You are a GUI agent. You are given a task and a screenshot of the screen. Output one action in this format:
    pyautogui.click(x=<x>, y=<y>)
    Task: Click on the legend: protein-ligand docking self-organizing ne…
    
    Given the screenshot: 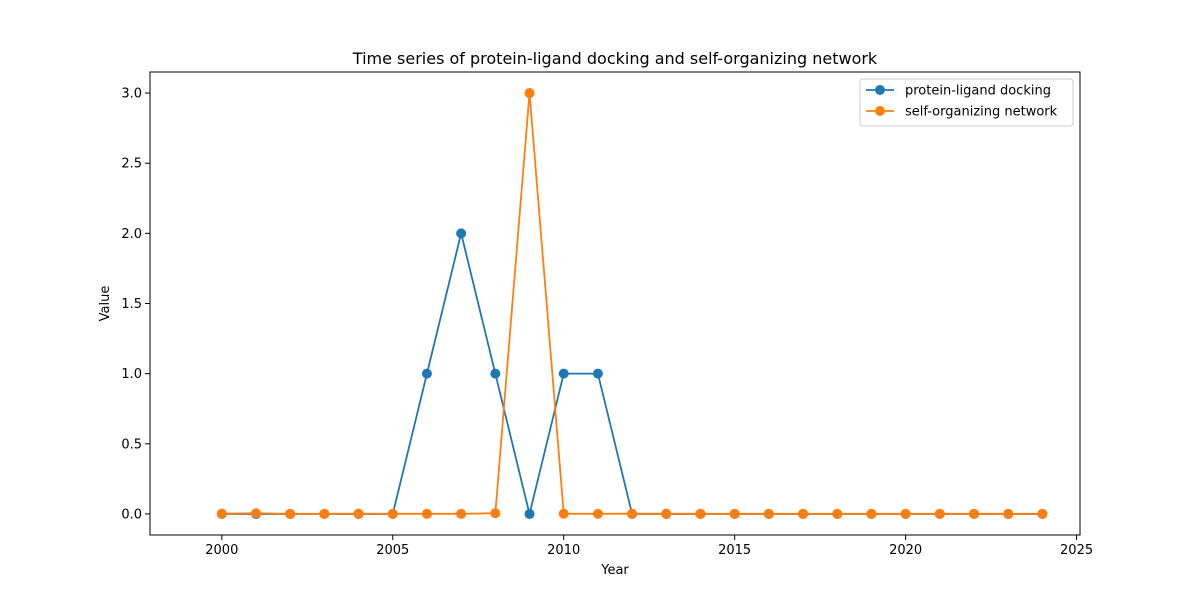 What is the action you would take?
    pyautogui.click(x=966, y=102)
    